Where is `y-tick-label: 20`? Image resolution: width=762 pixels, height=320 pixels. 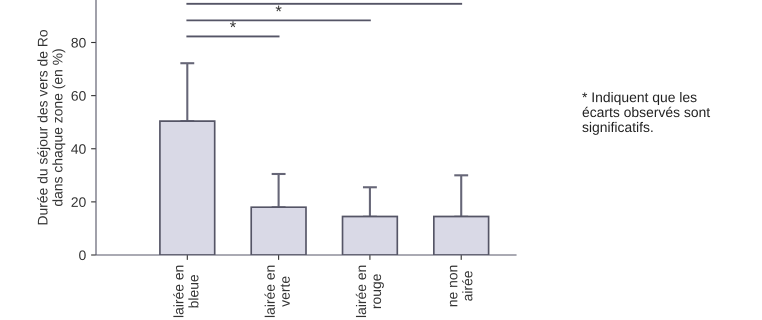 y-tick-label: 20 is located at coordinates (79, 202).